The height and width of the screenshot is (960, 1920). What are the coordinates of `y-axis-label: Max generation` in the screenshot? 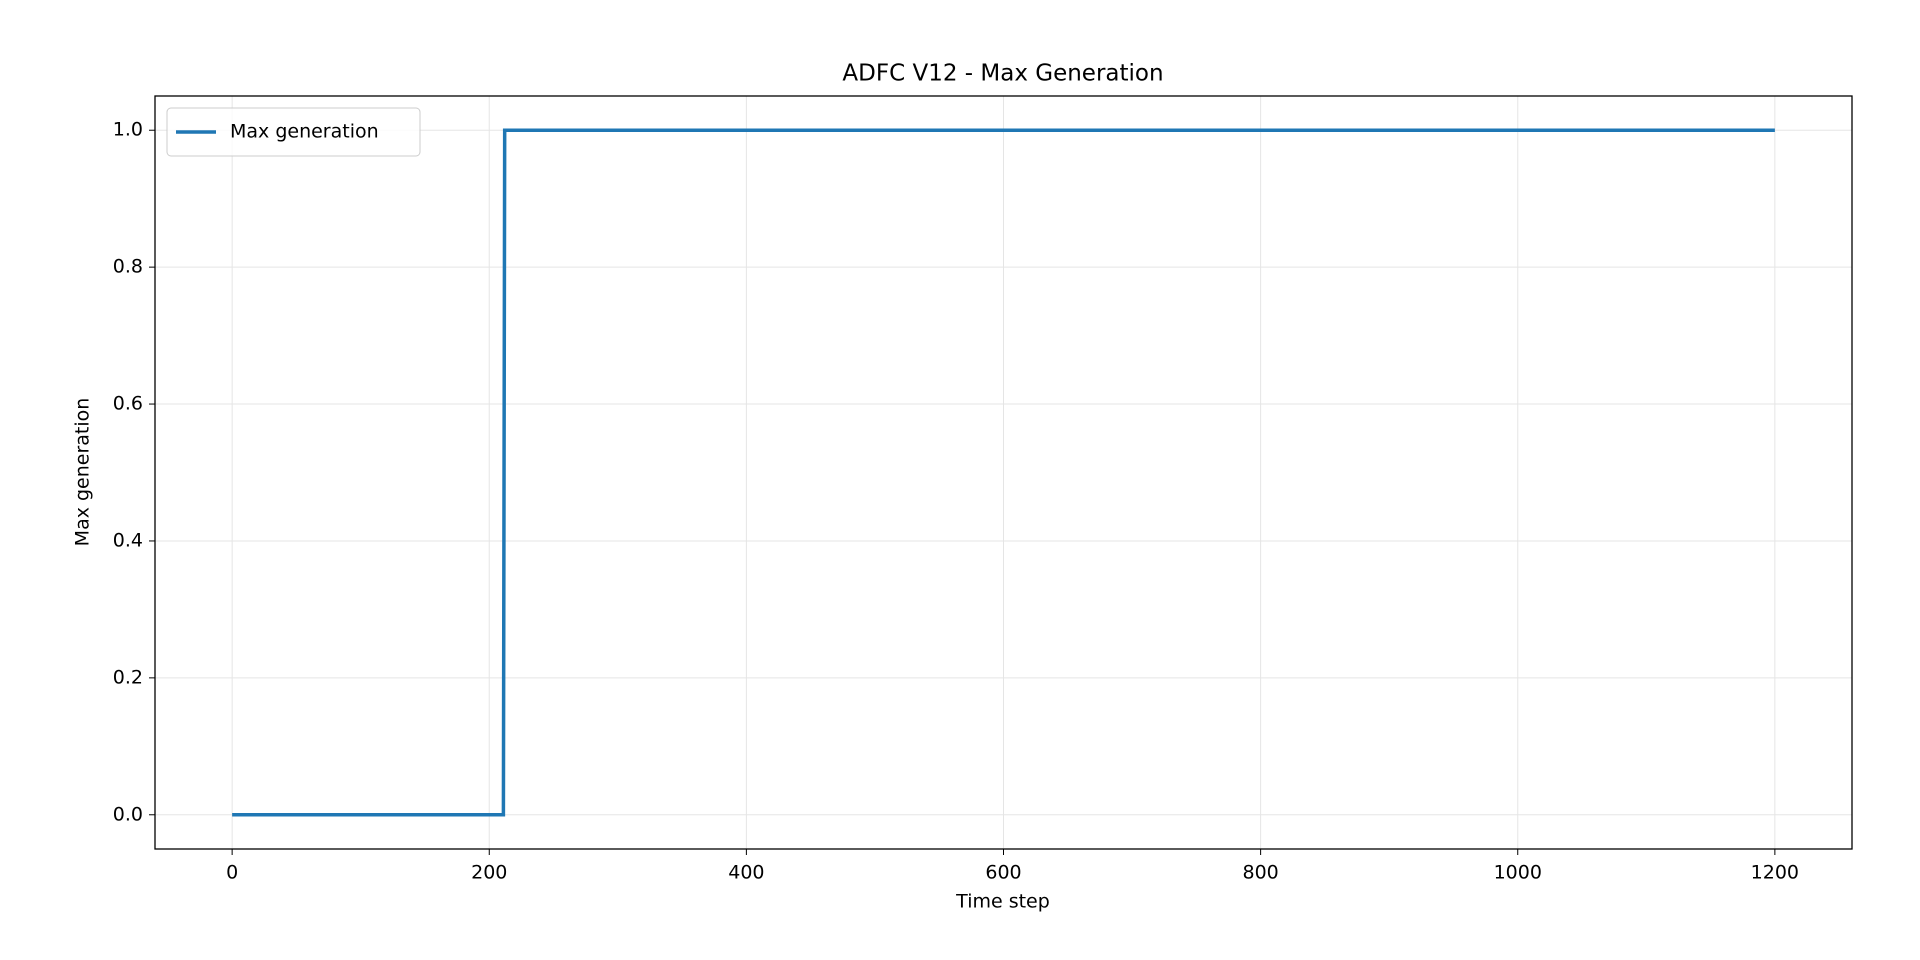 It's located at (83, 472).